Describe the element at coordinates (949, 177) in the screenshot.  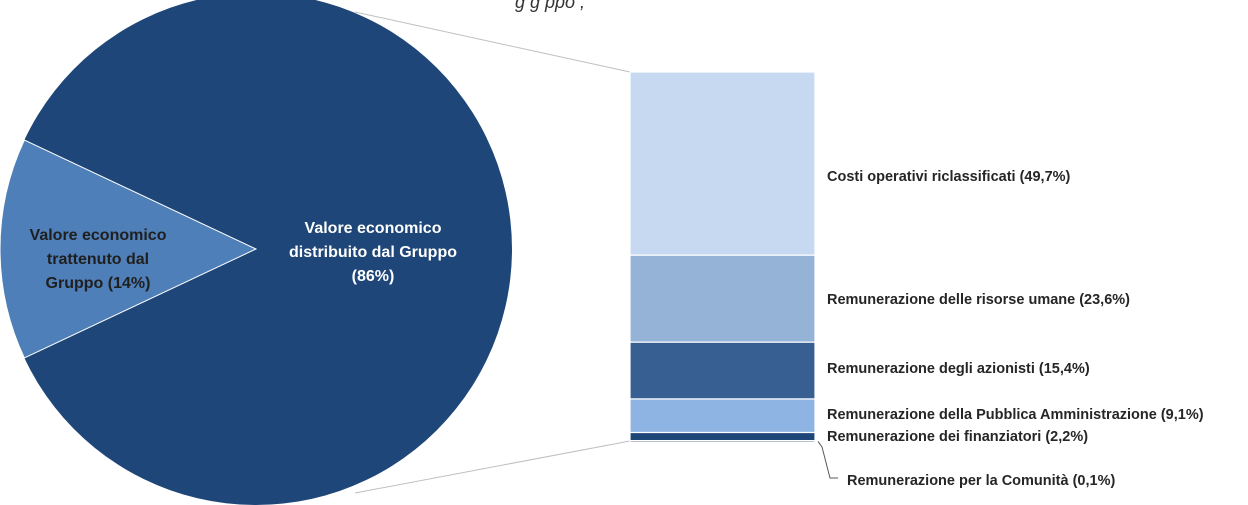
I see `bar-label-costi-operativi-riclassificati: Costi operativi riclassificati (49,7%)` at that location.